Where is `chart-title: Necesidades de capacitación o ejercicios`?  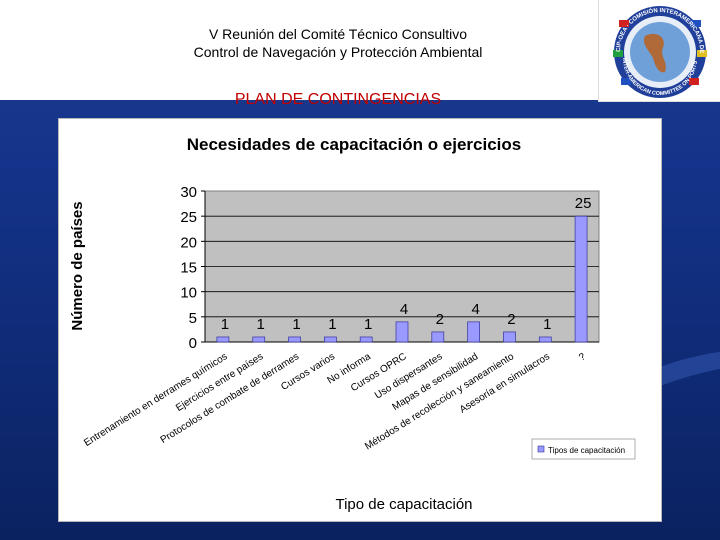 chart-title: Necesidades de capacitación o ejercicios is located at coordinates (354, 144).